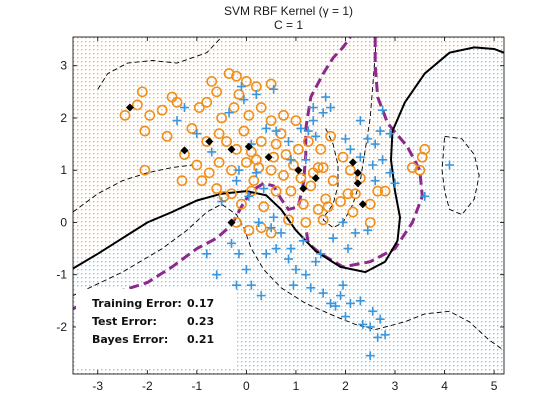 Image resolution: width=560 pixels, height=420 pixels. I want to click on x-tick-label-6: 3, so click(395, 386).